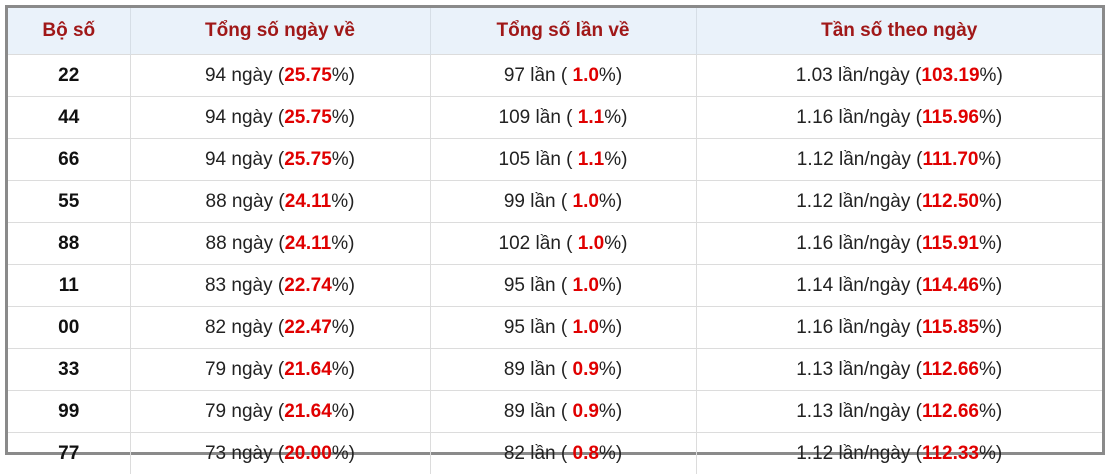 This screenshot has width=1110, height=474. What do you see at coordinates (69, 370) in the screenshot?
I see `number-cell: 33` at bounding box center [69, 370].